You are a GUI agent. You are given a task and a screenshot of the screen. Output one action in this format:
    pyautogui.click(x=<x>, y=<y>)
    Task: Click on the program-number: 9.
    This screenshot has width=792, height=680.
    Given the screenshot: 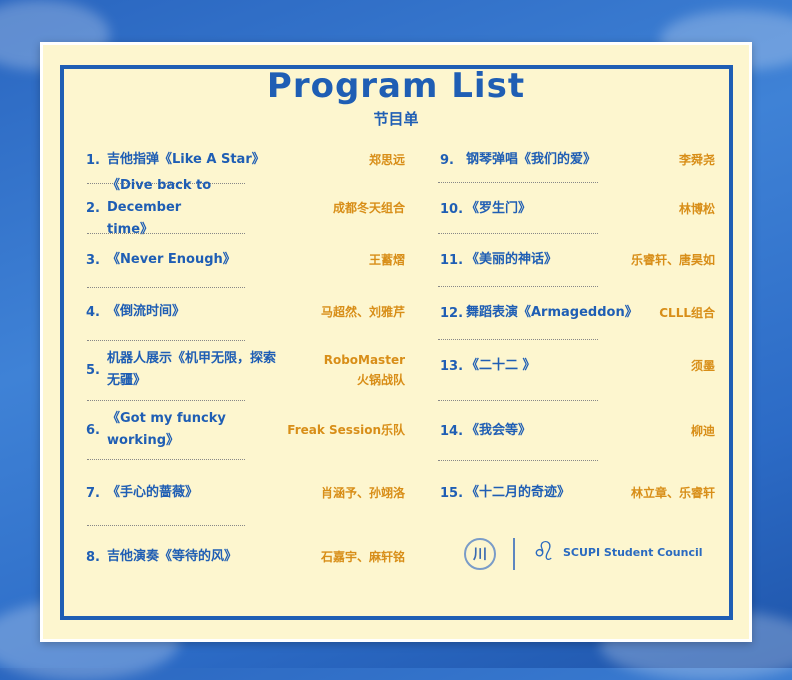 What is the action you would take?
    pyautogui.click(x=447, y=160)
    